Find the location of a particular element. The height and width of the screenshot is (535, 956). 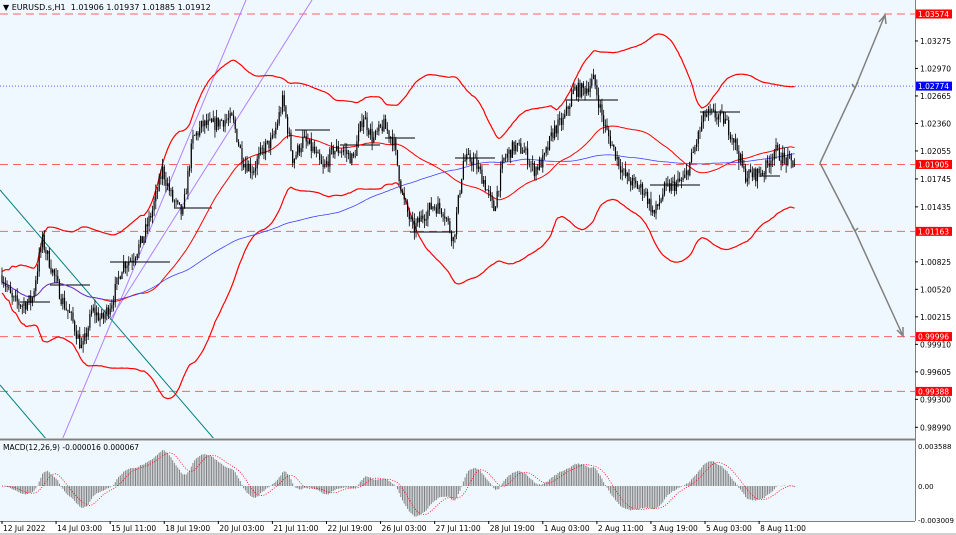

x-tick-label: 3 Aug 19:00 is located at coordinates (675, 528).